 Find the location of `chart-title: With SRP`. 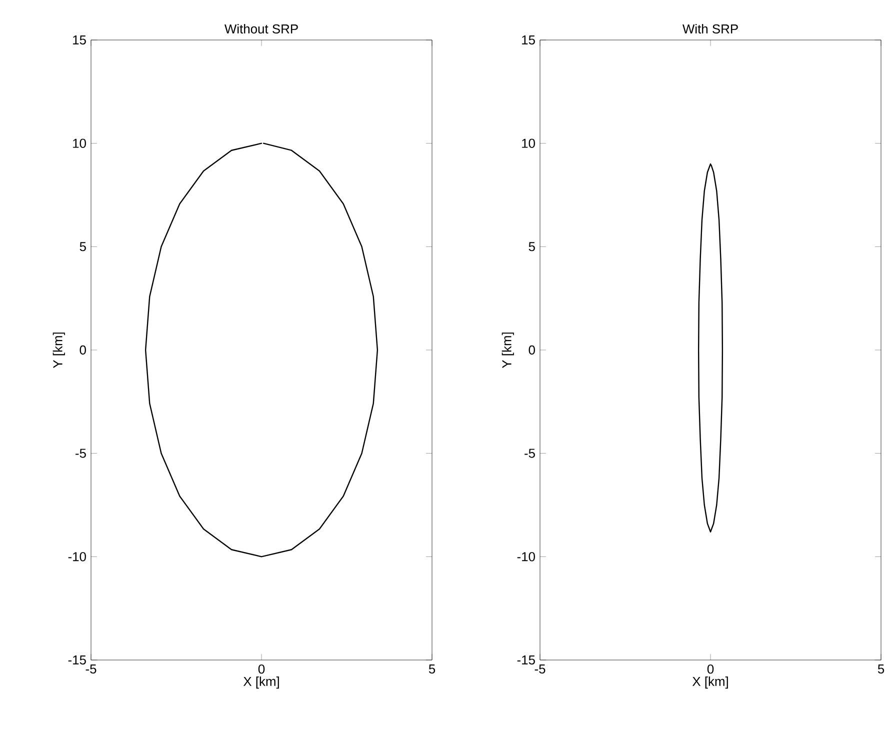

chart-title: With SRP is located at coordinates (710, 29).